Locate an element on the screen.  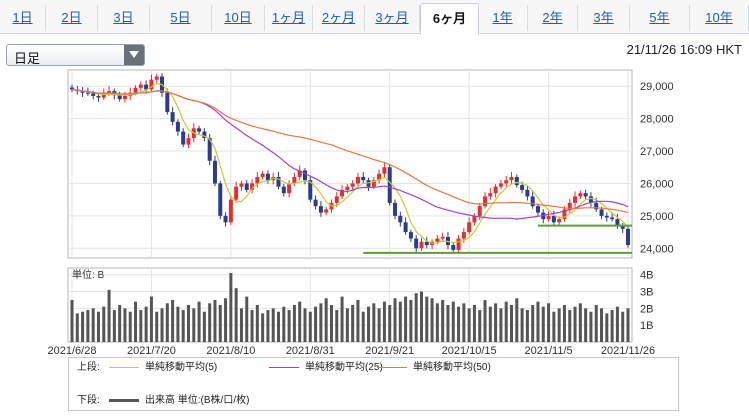
x-tick-label: 2021/8/10 is located at coordinates (230, 351).